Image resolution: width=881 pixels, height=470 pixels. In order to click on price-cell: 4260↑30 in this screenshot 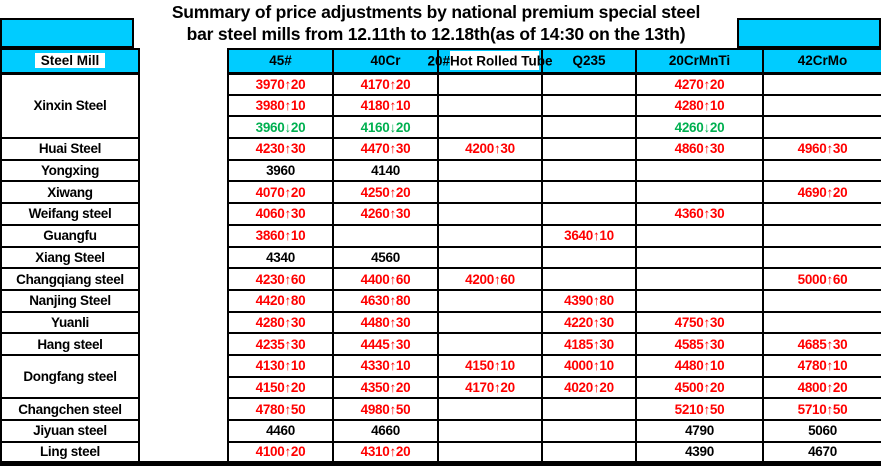, I will do `click(385, 214)`.